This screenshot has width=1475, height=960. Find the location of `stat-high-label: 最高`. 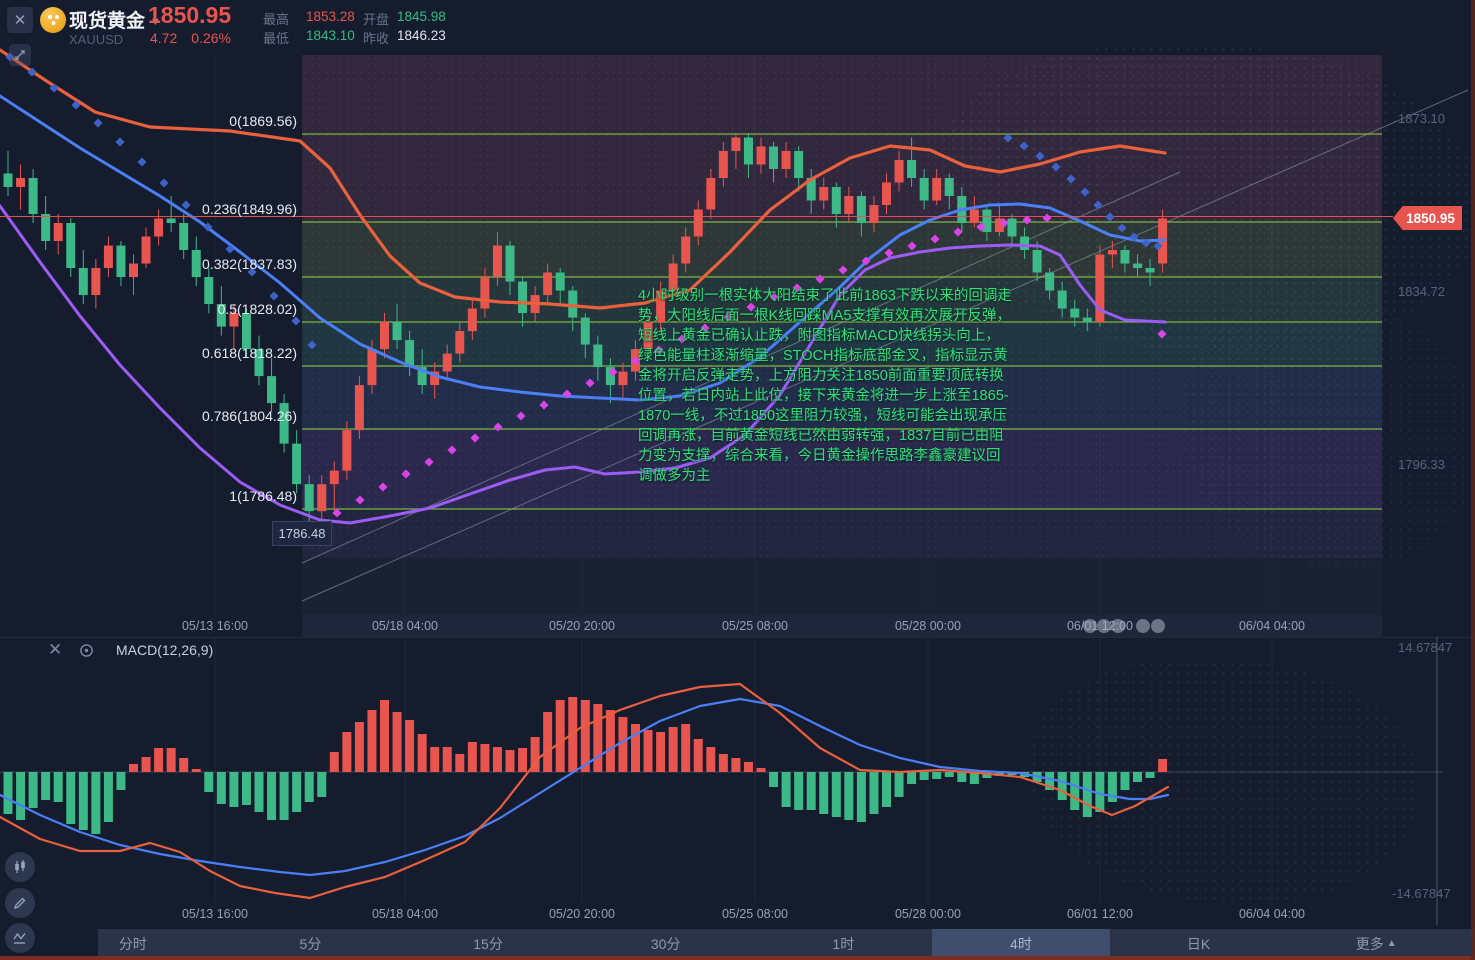

stat-high-label: 最高 is located at coordinates (276, 19).